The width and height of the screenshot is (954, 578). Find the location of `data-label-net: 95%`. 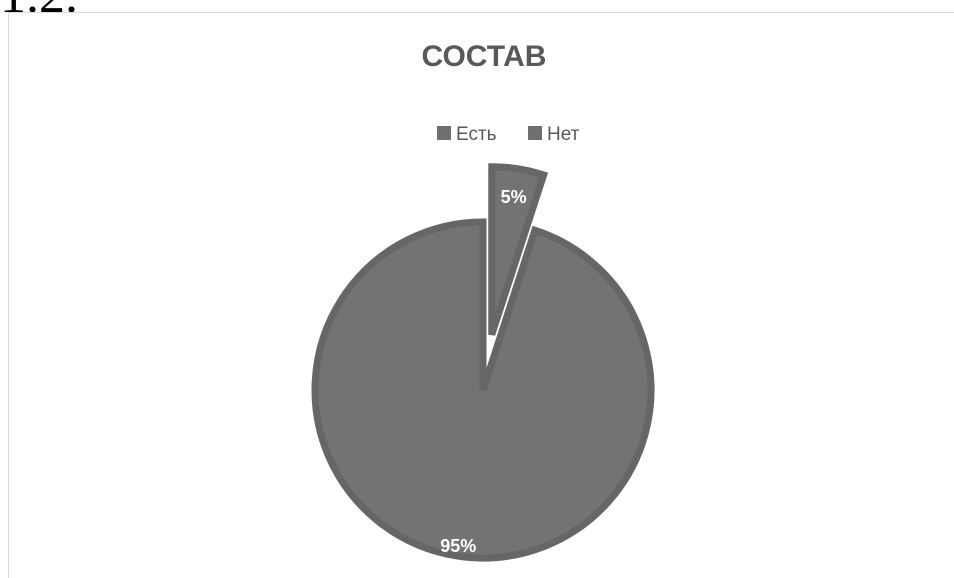

data-label-net: 95% is located at coordinates (458, 546).